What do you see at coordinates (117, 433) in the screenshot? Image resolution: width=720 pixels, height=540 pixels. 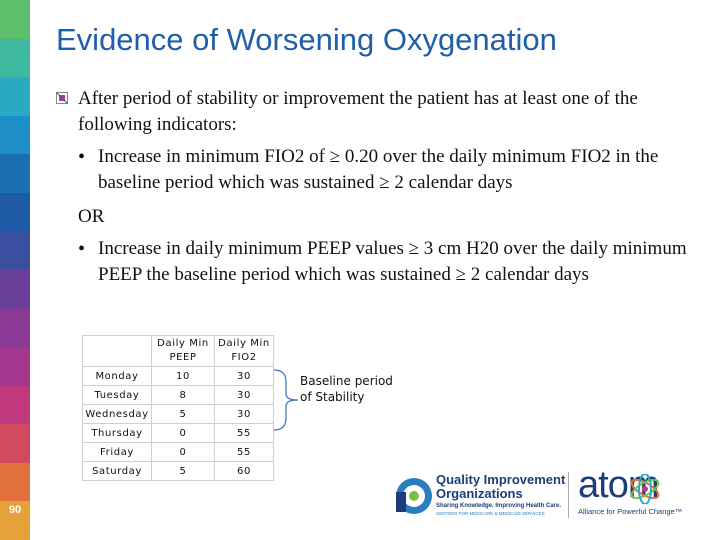 I see `table-cell-day: Thursday` at bounding box center [117, 433].